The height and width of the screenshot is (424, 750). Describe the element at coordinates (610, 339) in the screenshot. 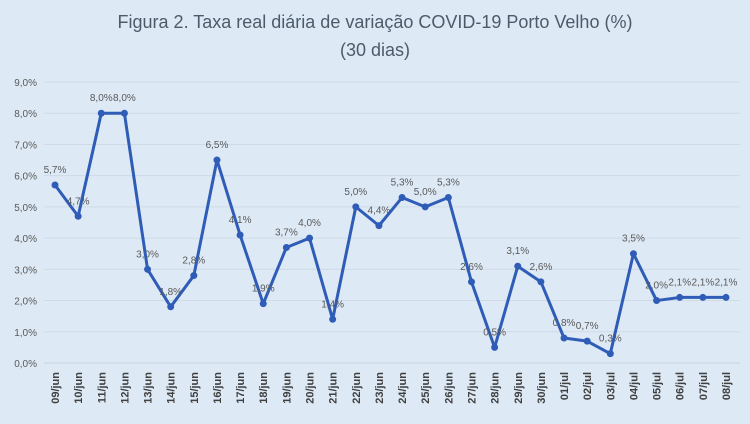

I see `data-label: 0,3%` at that location.